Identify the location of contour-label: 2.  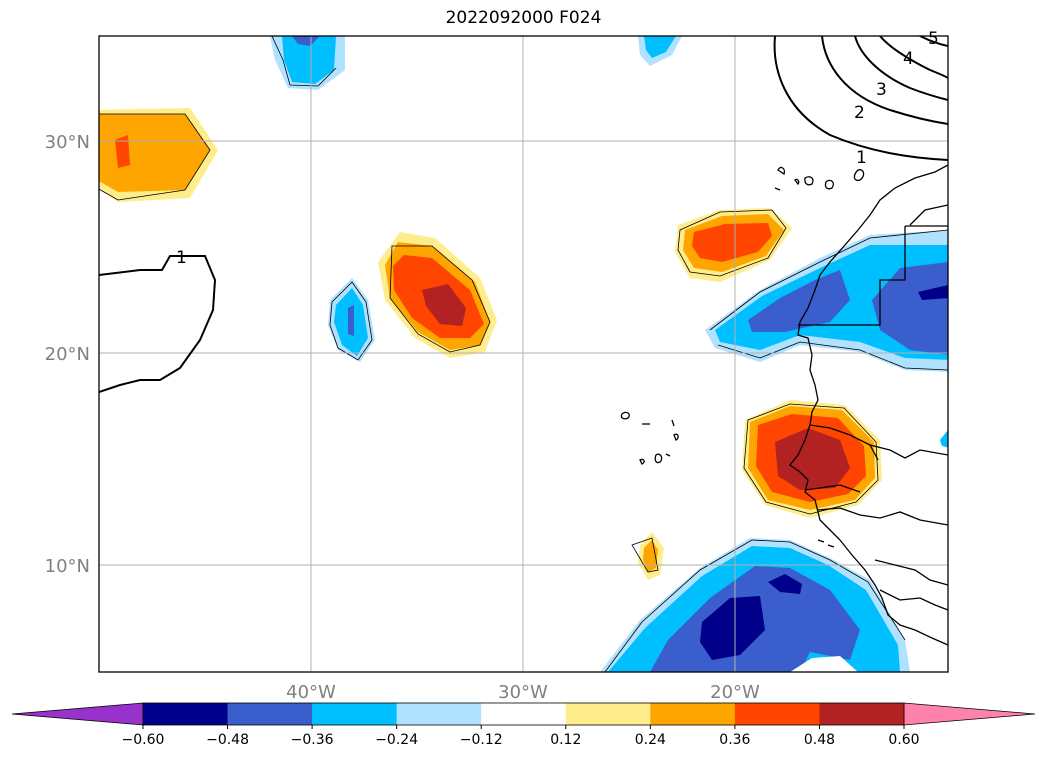
(859, 113).